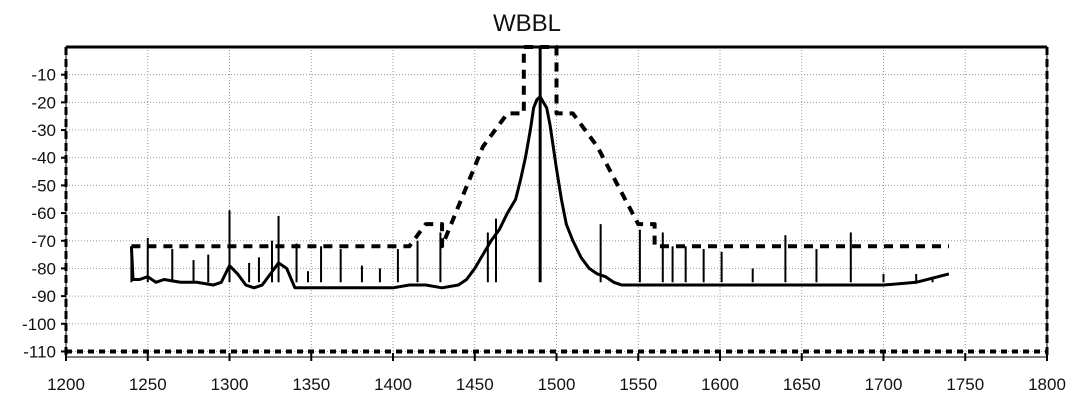 The image size is (1078, 406). What do you see at coordinates (557, 384) in the screenshot?
I see `x-tick-label: 1500` at bounding box center [557, 384].